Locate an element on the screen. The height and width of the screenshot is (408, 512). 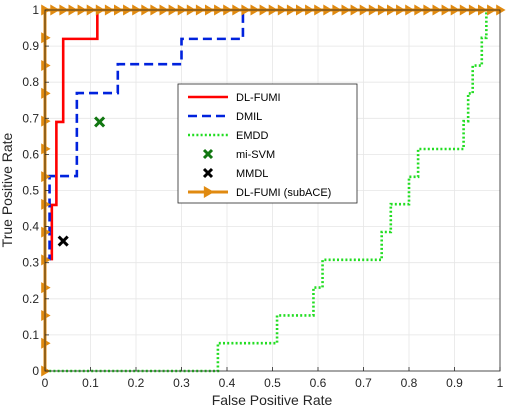
mmdl-point is located at coordinates (63, 241).